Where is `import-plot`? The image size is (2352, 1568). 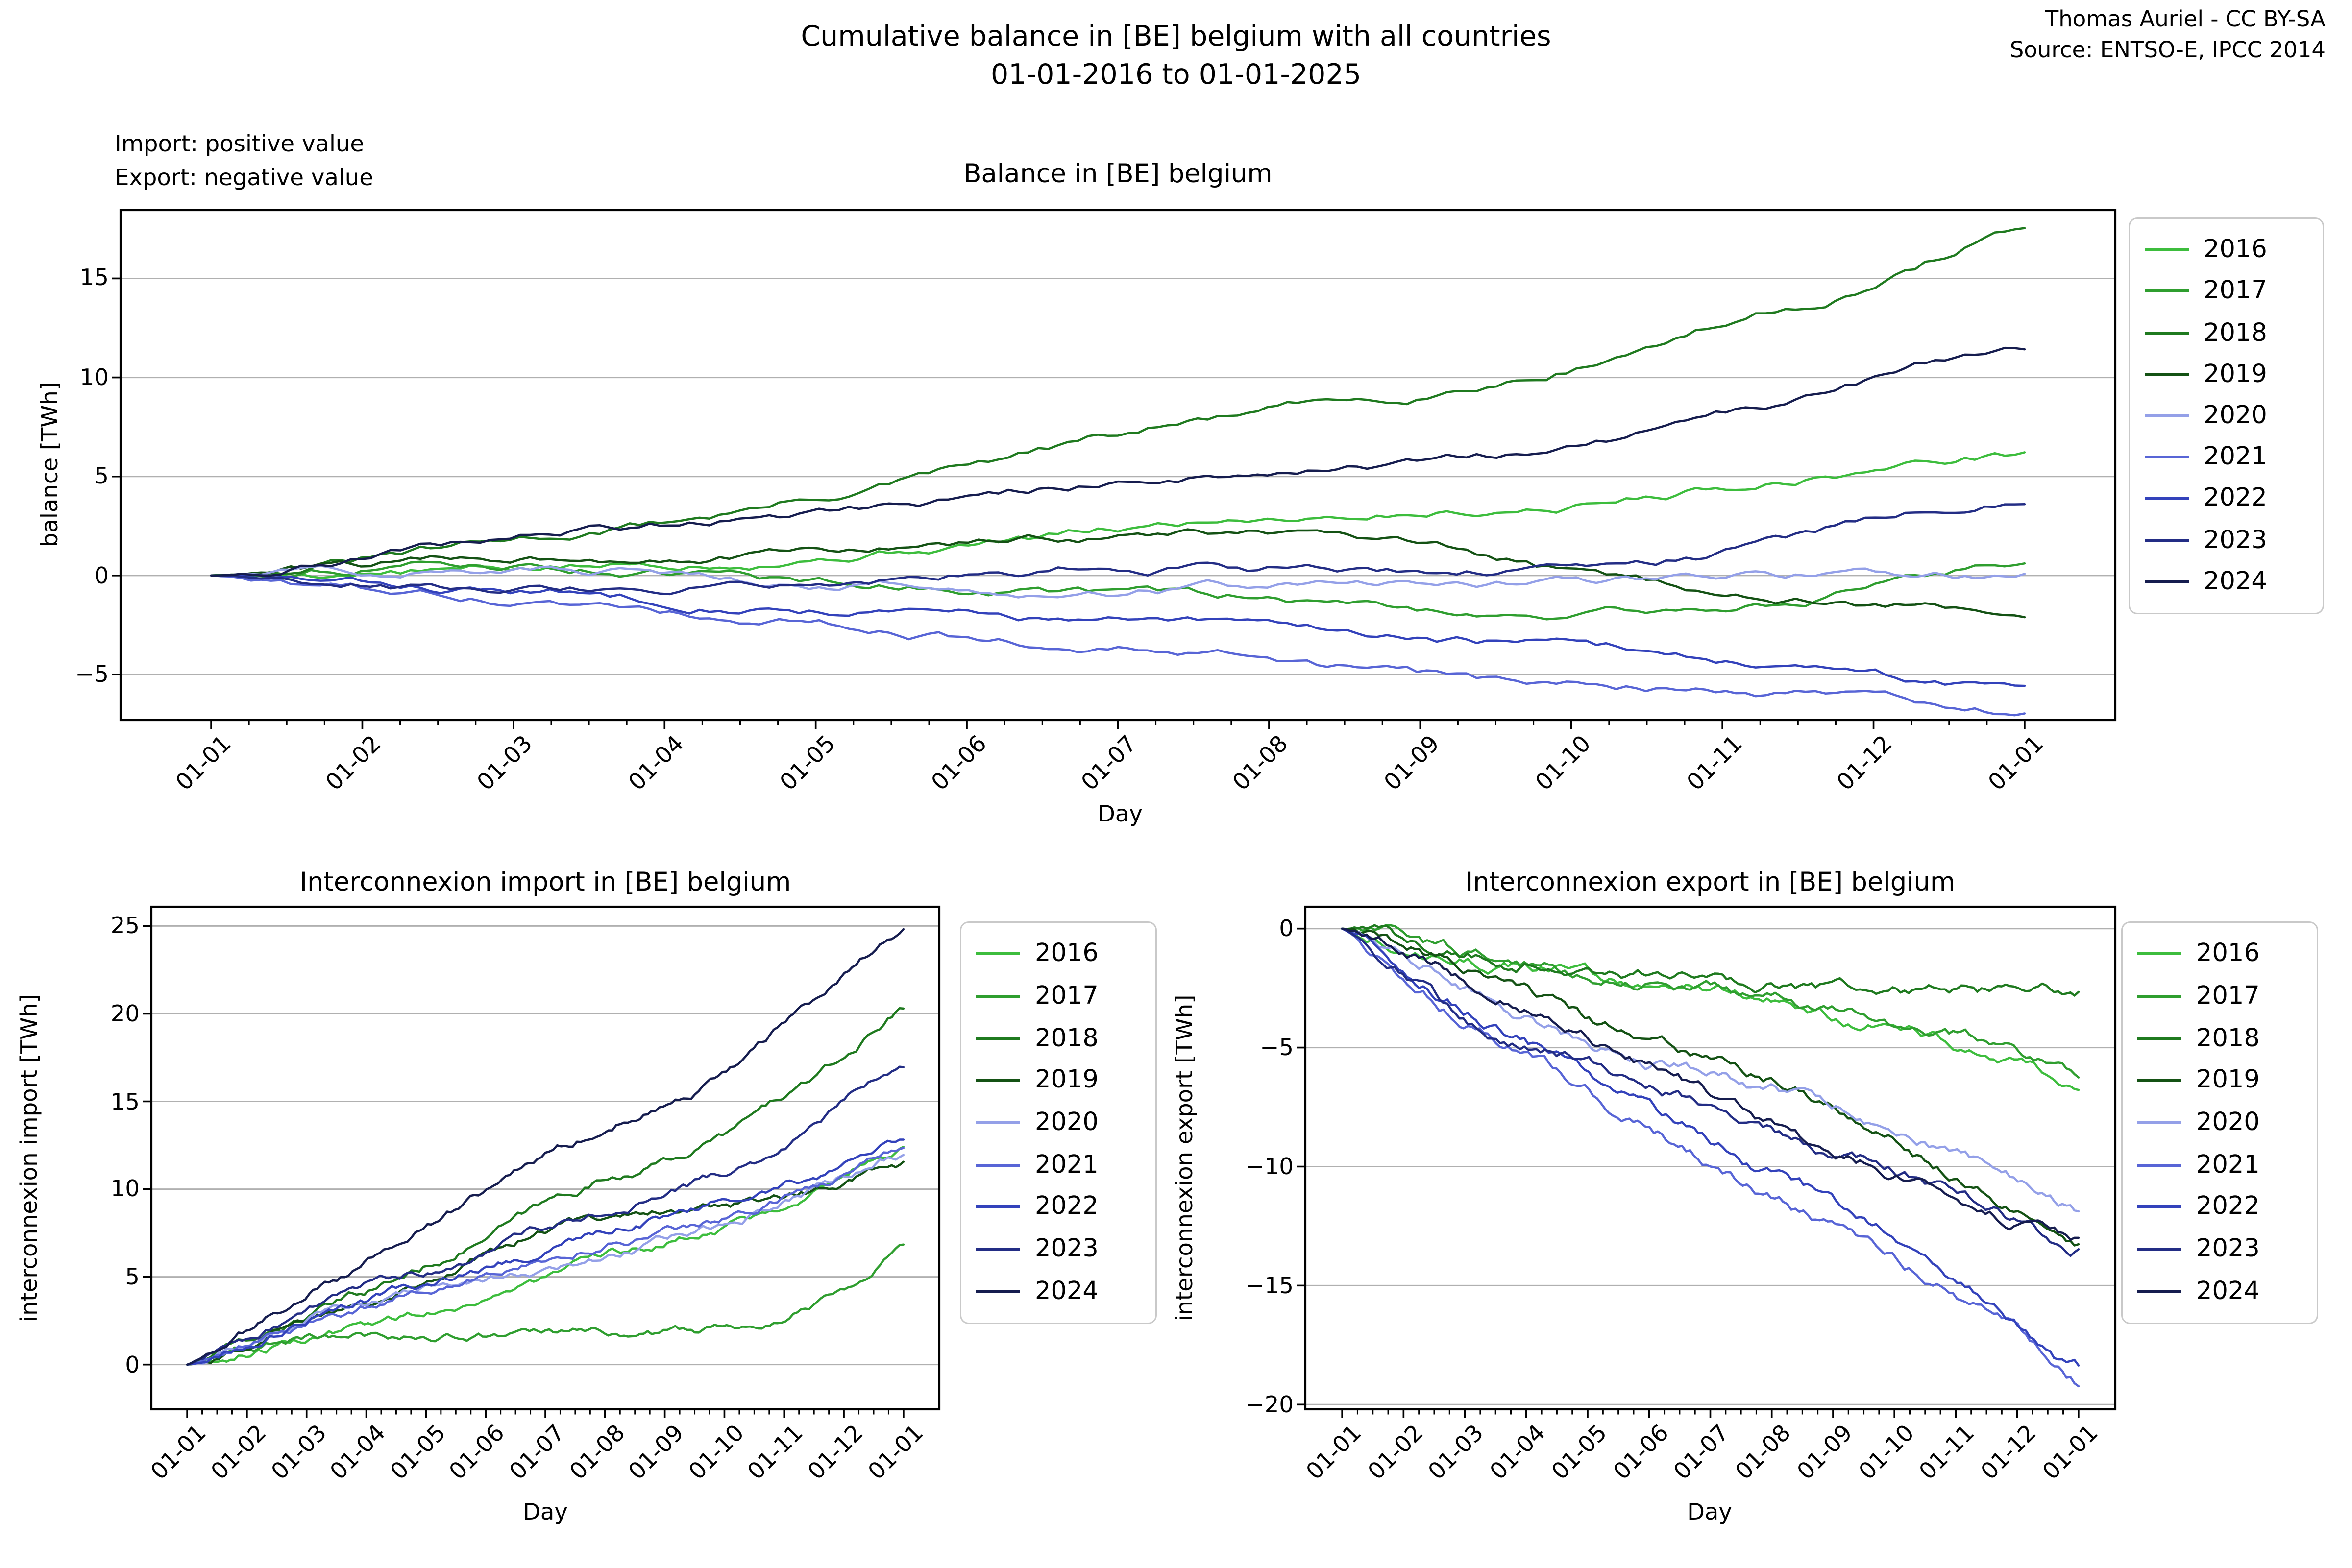 import-plot is located at coordinates (542, 1161).